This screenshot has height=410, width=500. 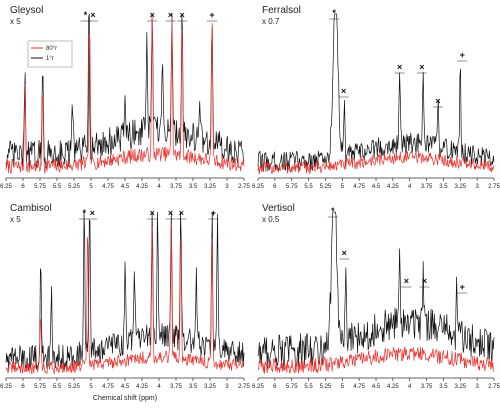 What do you see at coordinates (281, 10) in the screenshot?
I see `panel-title: Ferralsol` at bounding box center [281, 10].